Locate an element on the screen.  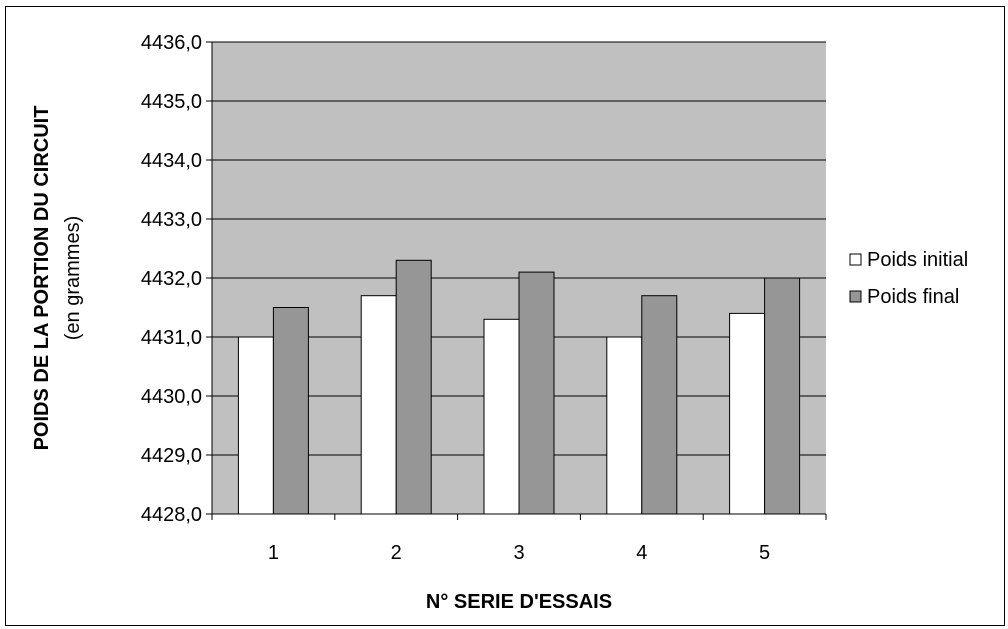
legend-label-poids-final: Poids final is located at coordinates (913, 297).